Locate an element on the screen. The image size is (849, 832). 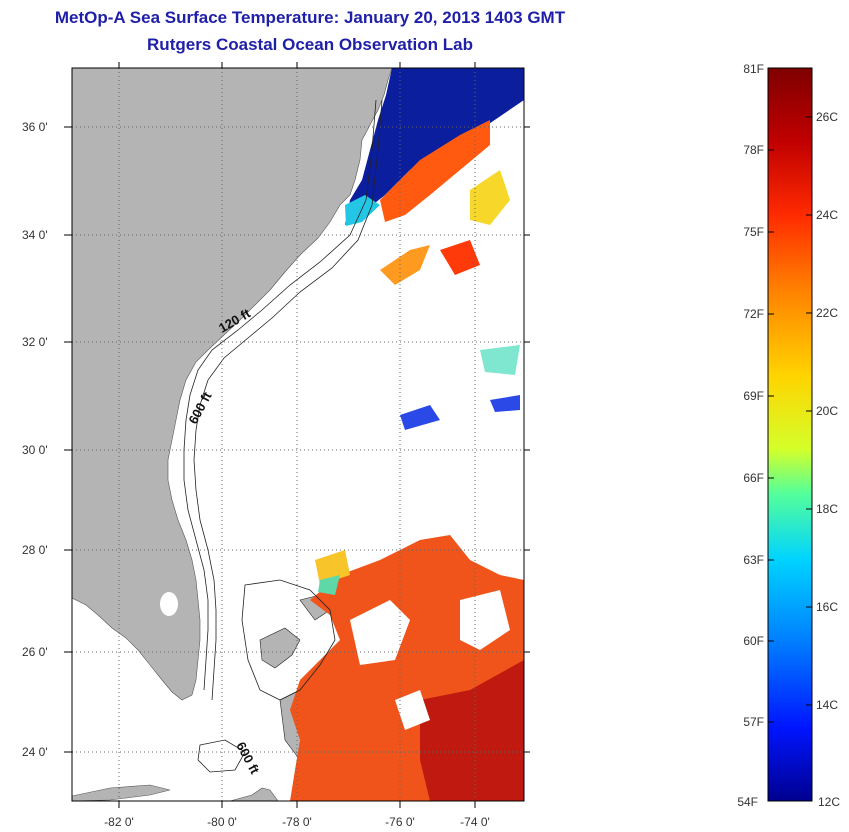
lat-label: 30 0' is located at coordinates (35, 450).